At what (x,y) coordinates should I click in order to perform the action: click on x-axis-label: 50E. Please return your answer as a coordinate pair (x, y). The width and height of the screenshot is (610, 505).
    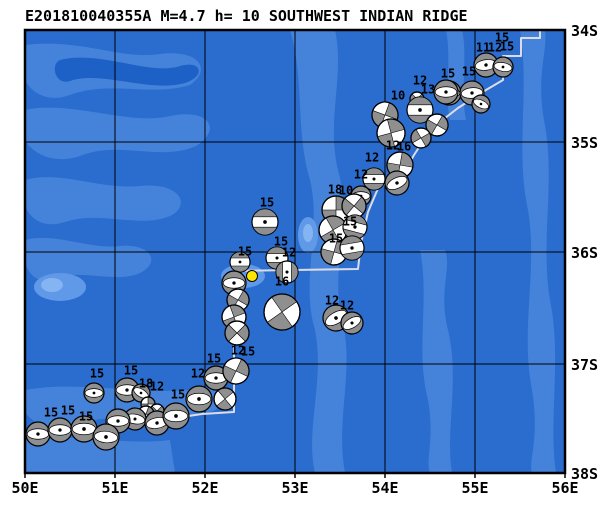
    Looking at the image, I should click on (24, 488).